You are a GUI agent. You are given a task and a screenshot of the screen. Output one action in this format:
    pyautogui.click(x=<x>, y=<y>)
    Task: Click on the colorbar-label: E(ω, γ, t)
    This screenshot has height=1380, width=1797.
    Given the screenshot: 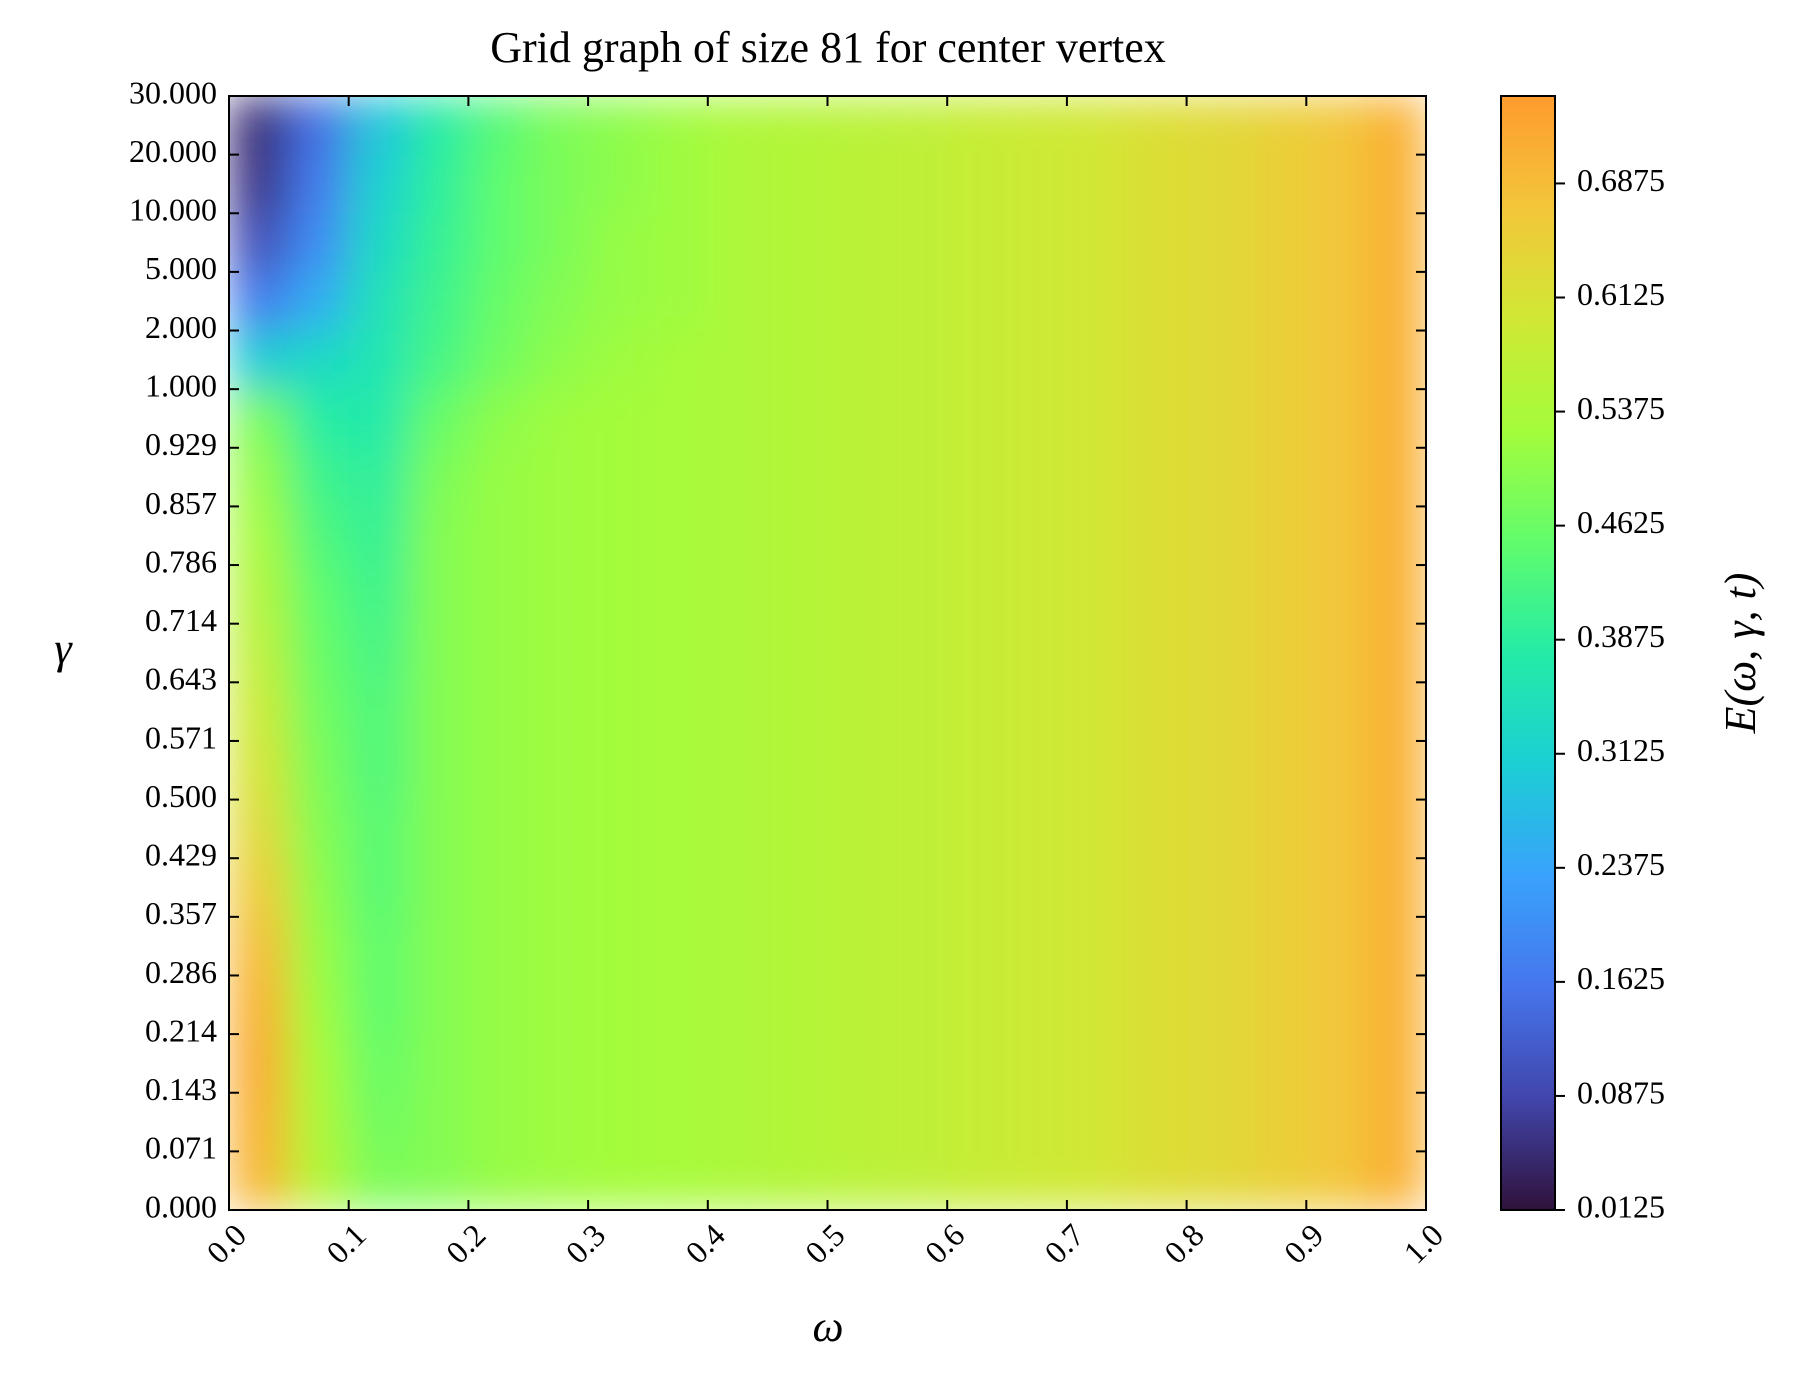 What is the action you would take?
    pyautogui.click(x=1740, y=654)
    